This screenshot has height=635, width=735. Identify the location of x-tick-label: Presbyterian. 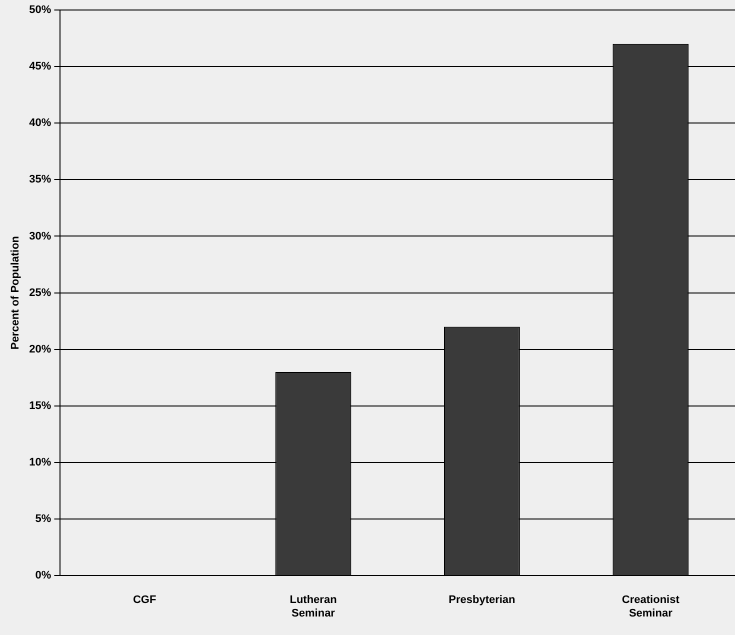
(482, 600).